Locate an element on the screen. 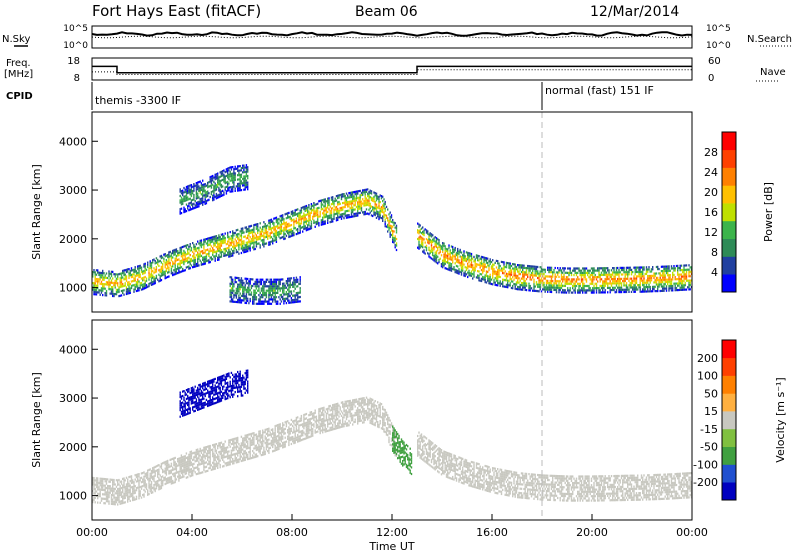 Image resolution: width=800 pixels, height=554 pixels. cpid-segment-1: themis -3300 IF is located at coordinates (138, 100).